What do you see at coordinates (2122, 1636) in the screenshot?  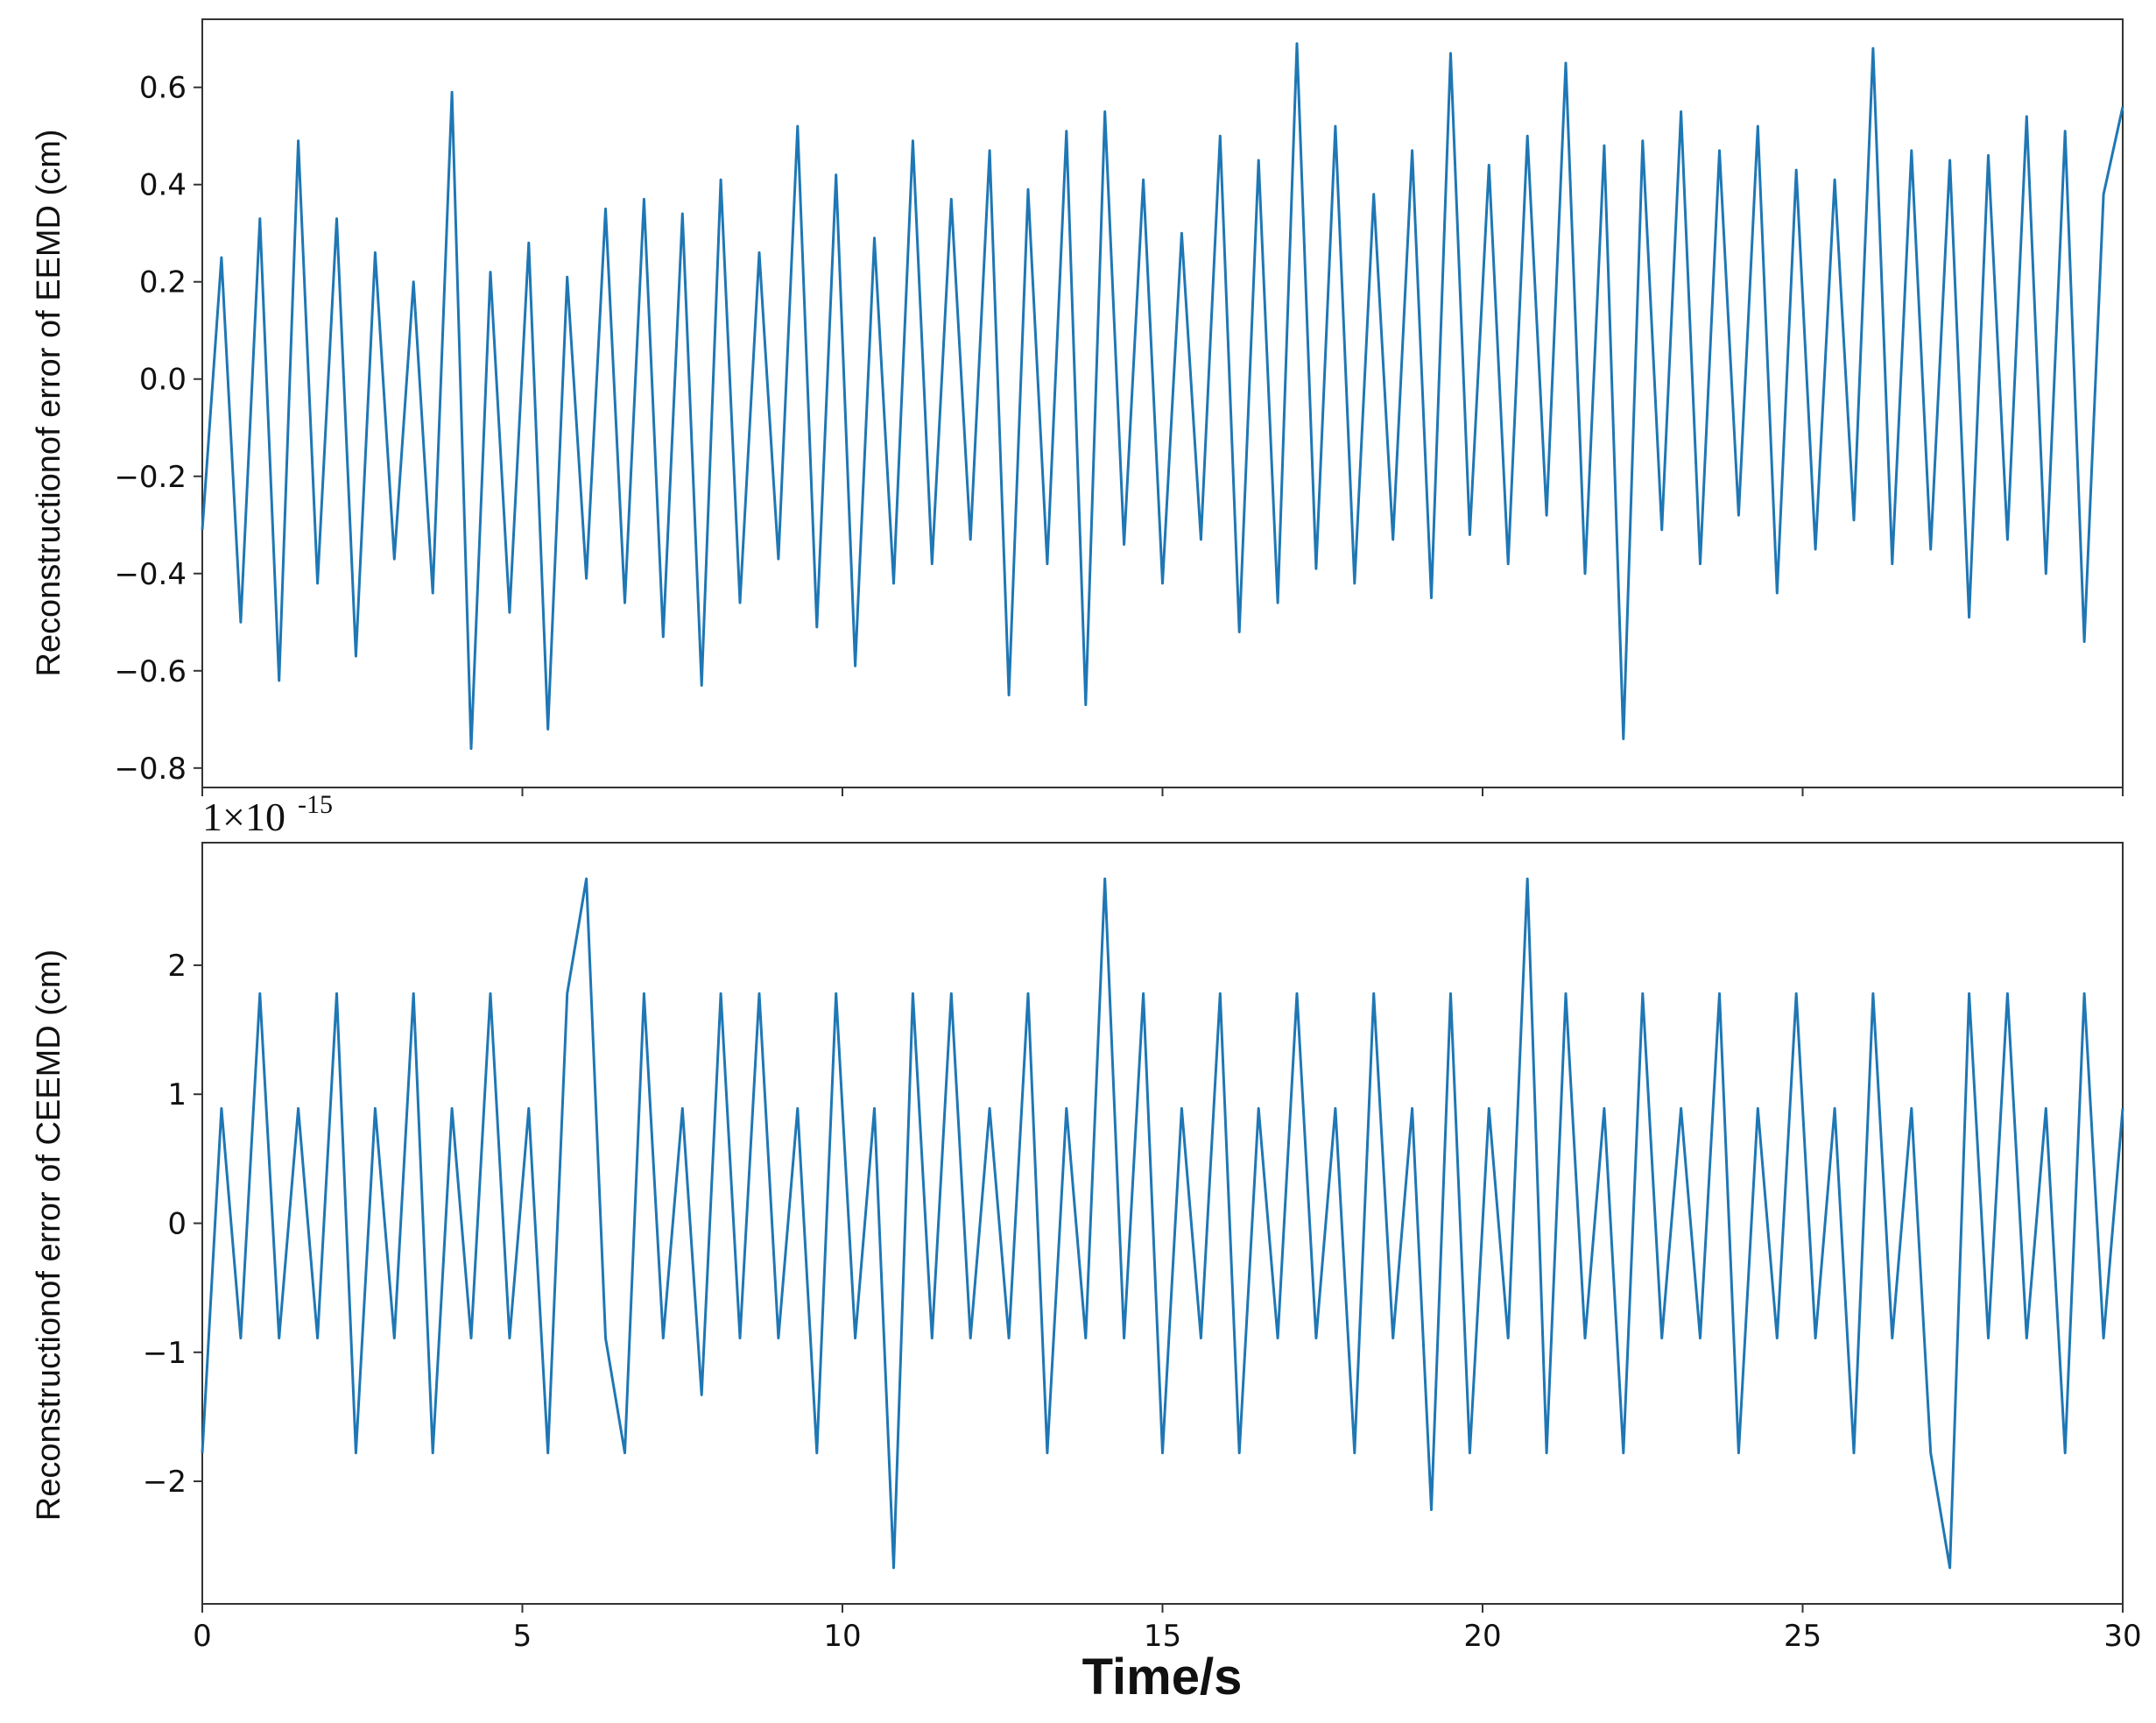 I see `bottom-x-tick-label: 30` at bounding box center [2122, 1636].